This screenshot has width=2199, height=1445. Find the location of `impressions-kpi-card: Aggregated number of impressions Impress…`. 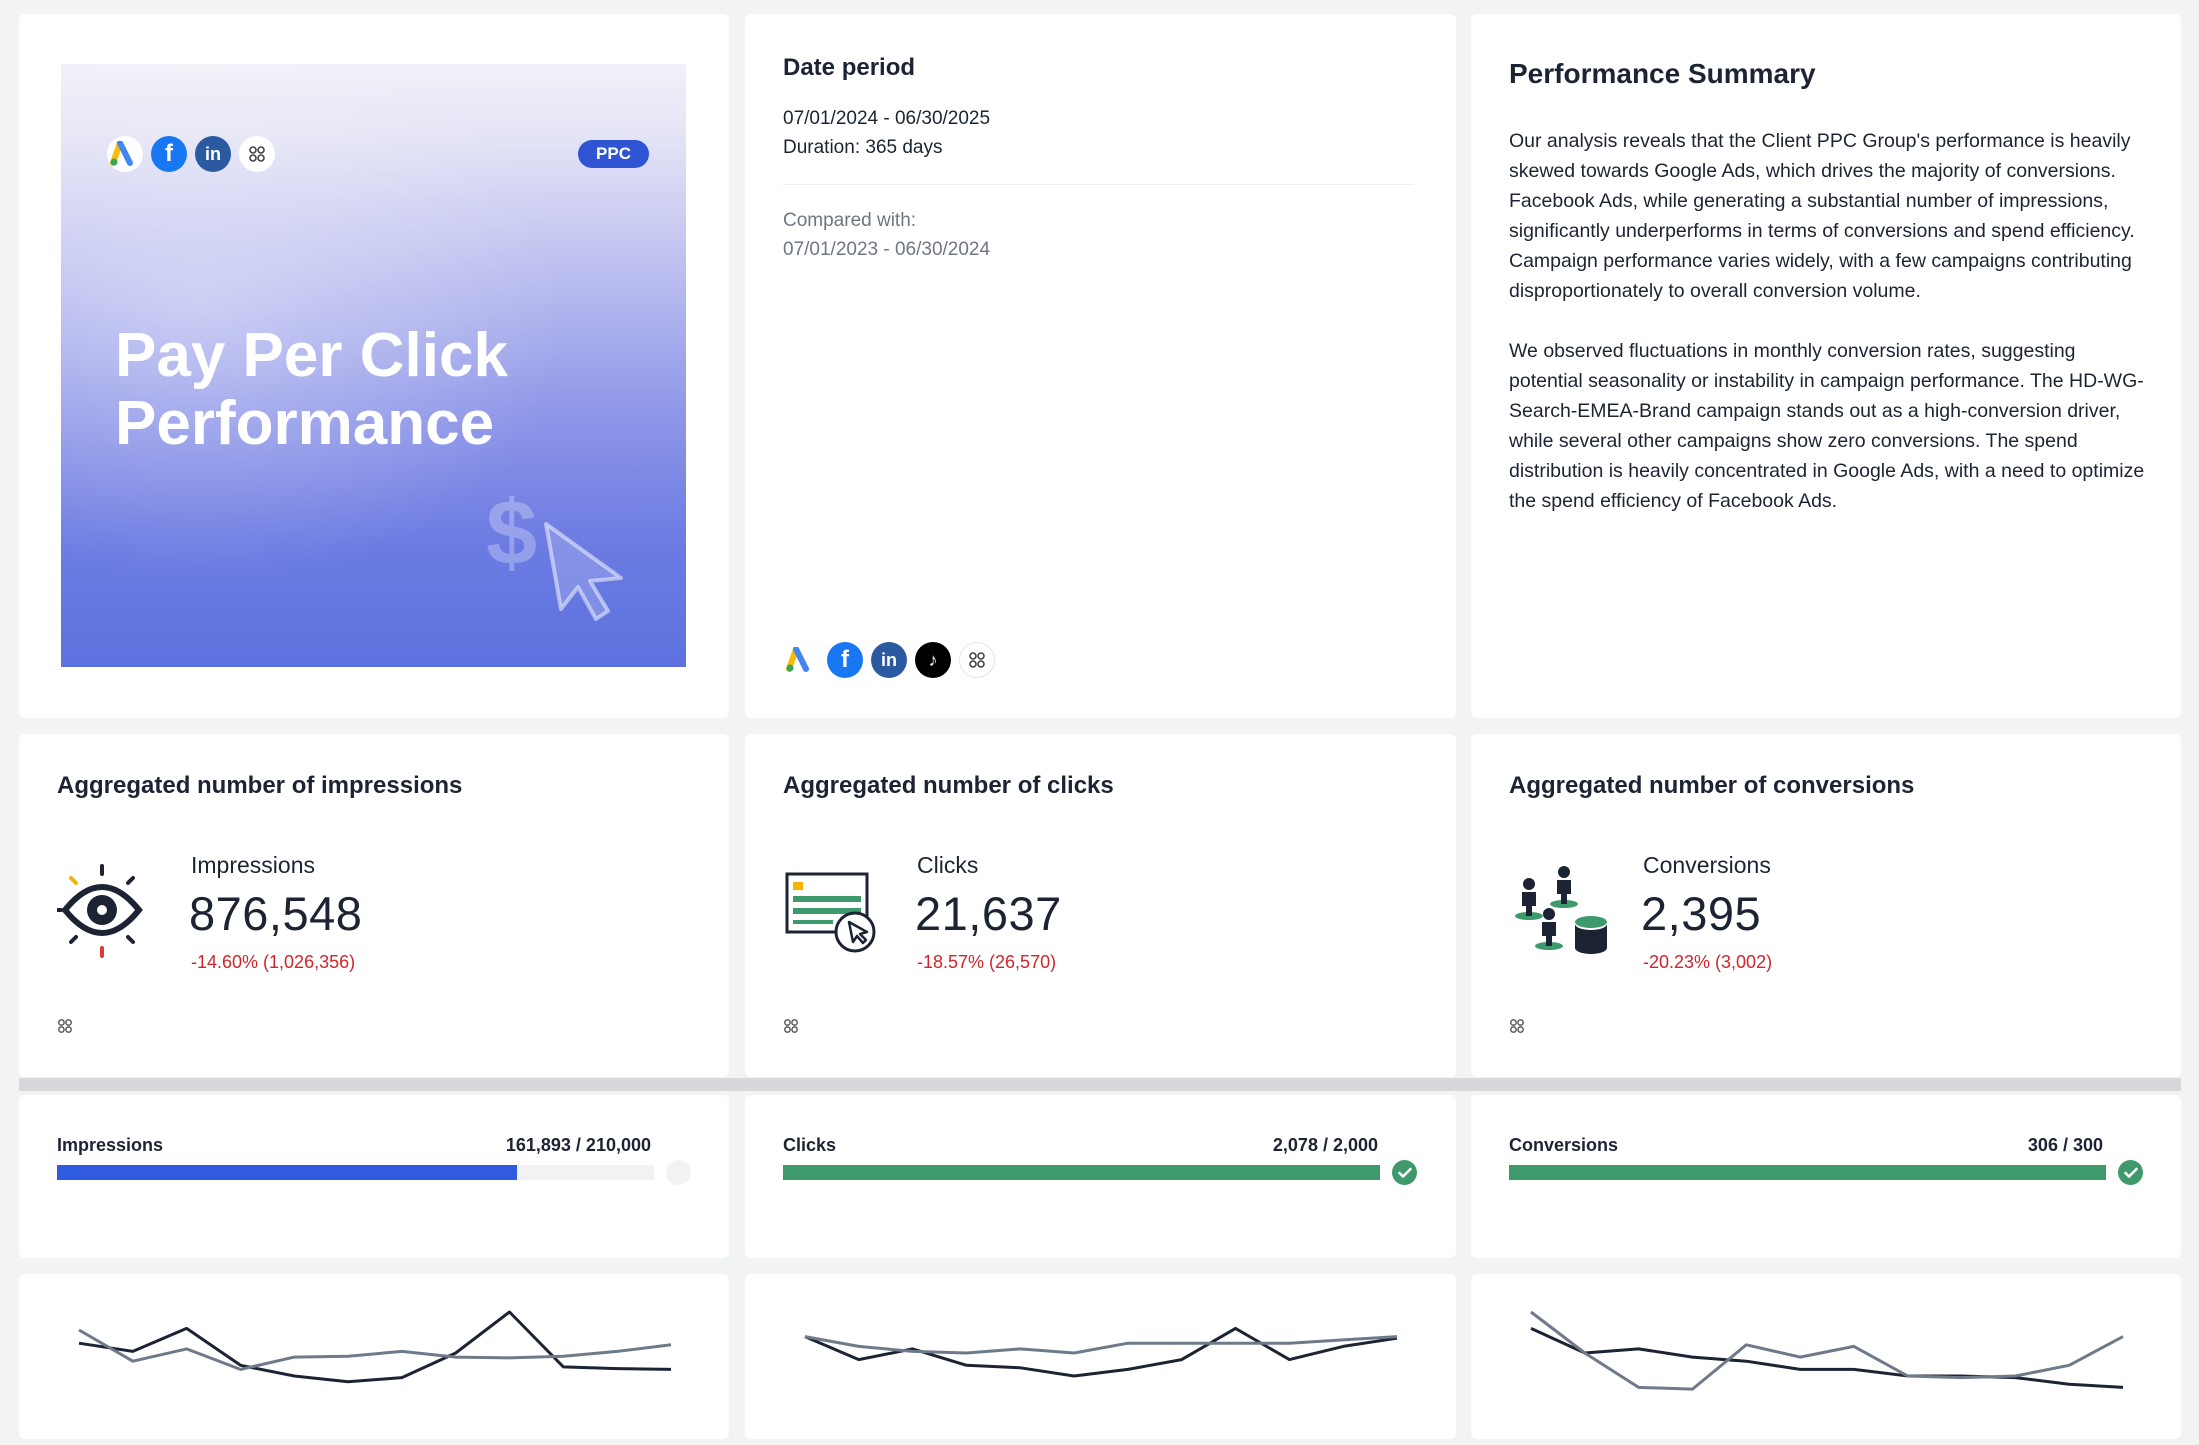

impressions-kpi-card: Aggregated number of impressions Impress… is located at coordinates (374, 905).